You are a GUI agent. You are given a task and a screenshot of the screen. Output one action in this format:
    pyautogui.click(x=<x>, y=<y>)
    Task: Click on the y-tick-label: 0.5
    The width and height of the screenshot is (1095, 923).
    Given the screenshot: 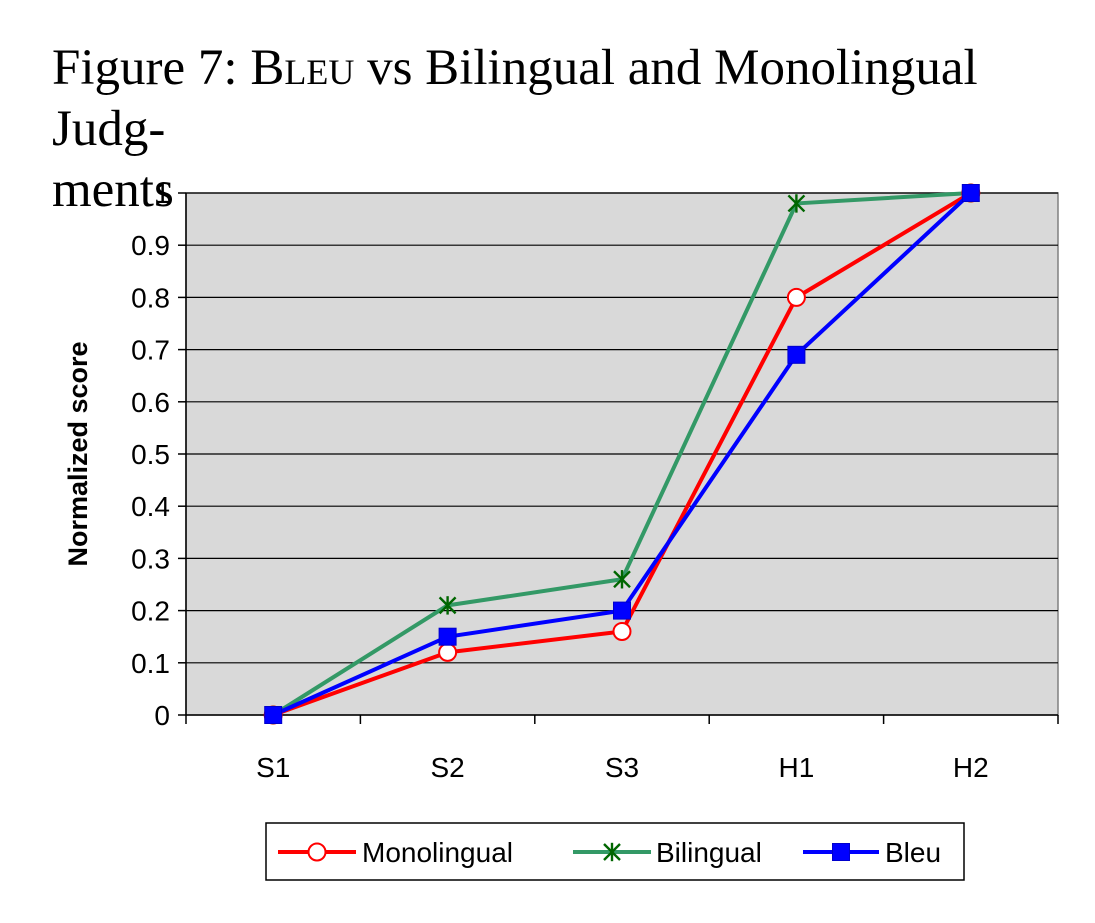 What is the action you would take?
    pyautogui.click(x=150, y=454)
    